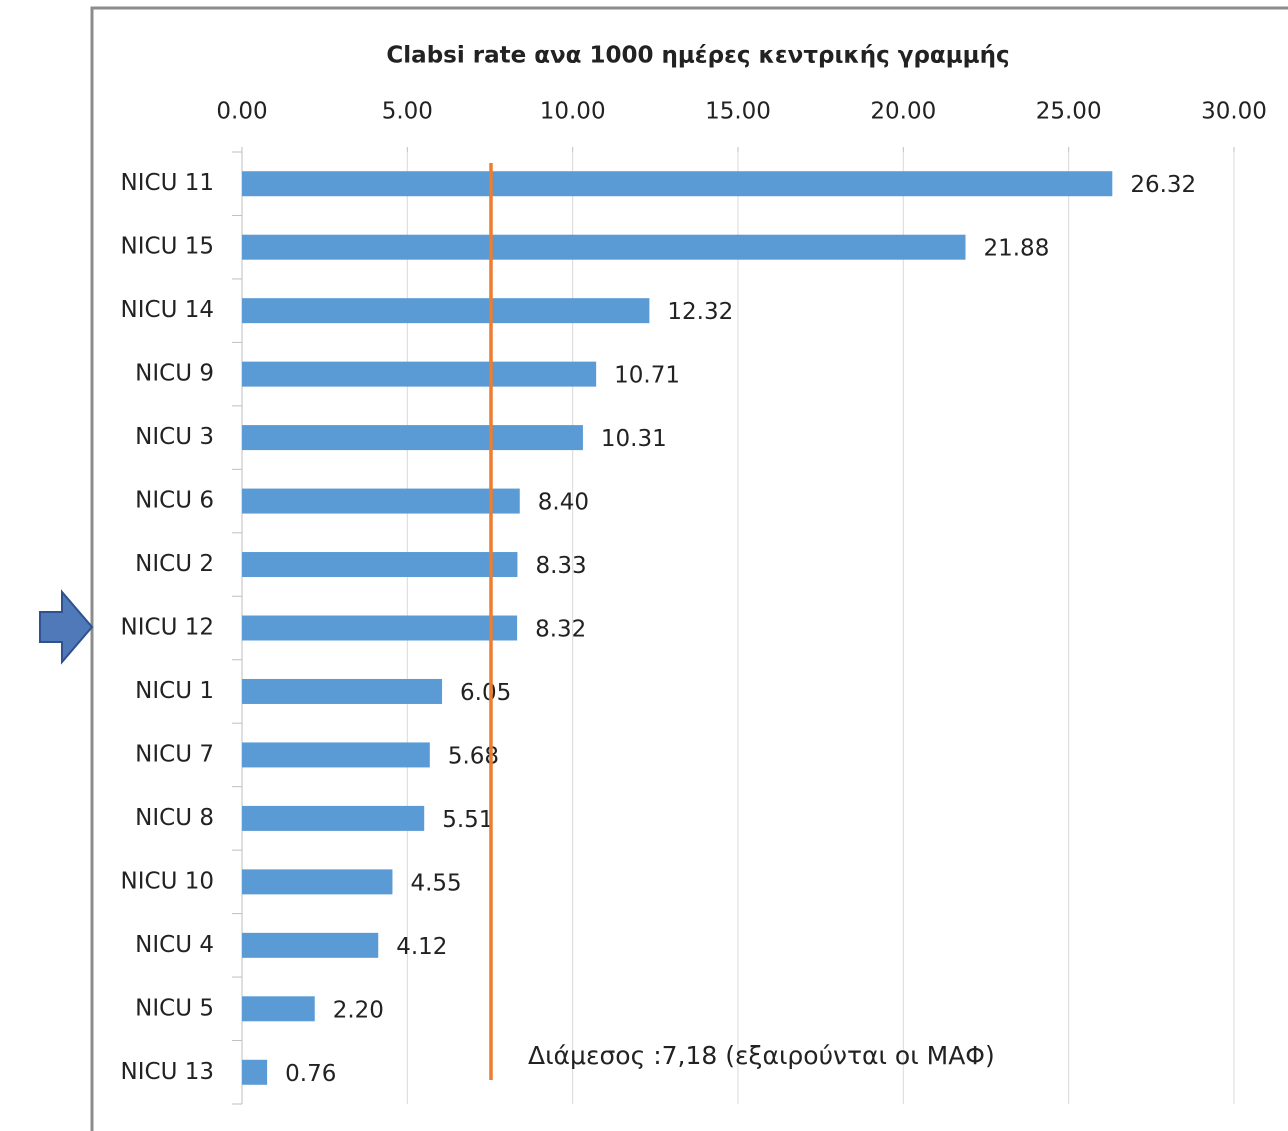 This screenshot has width=1288, height=1131. I want to click on data-label: 0.76, so click(310, 1074).